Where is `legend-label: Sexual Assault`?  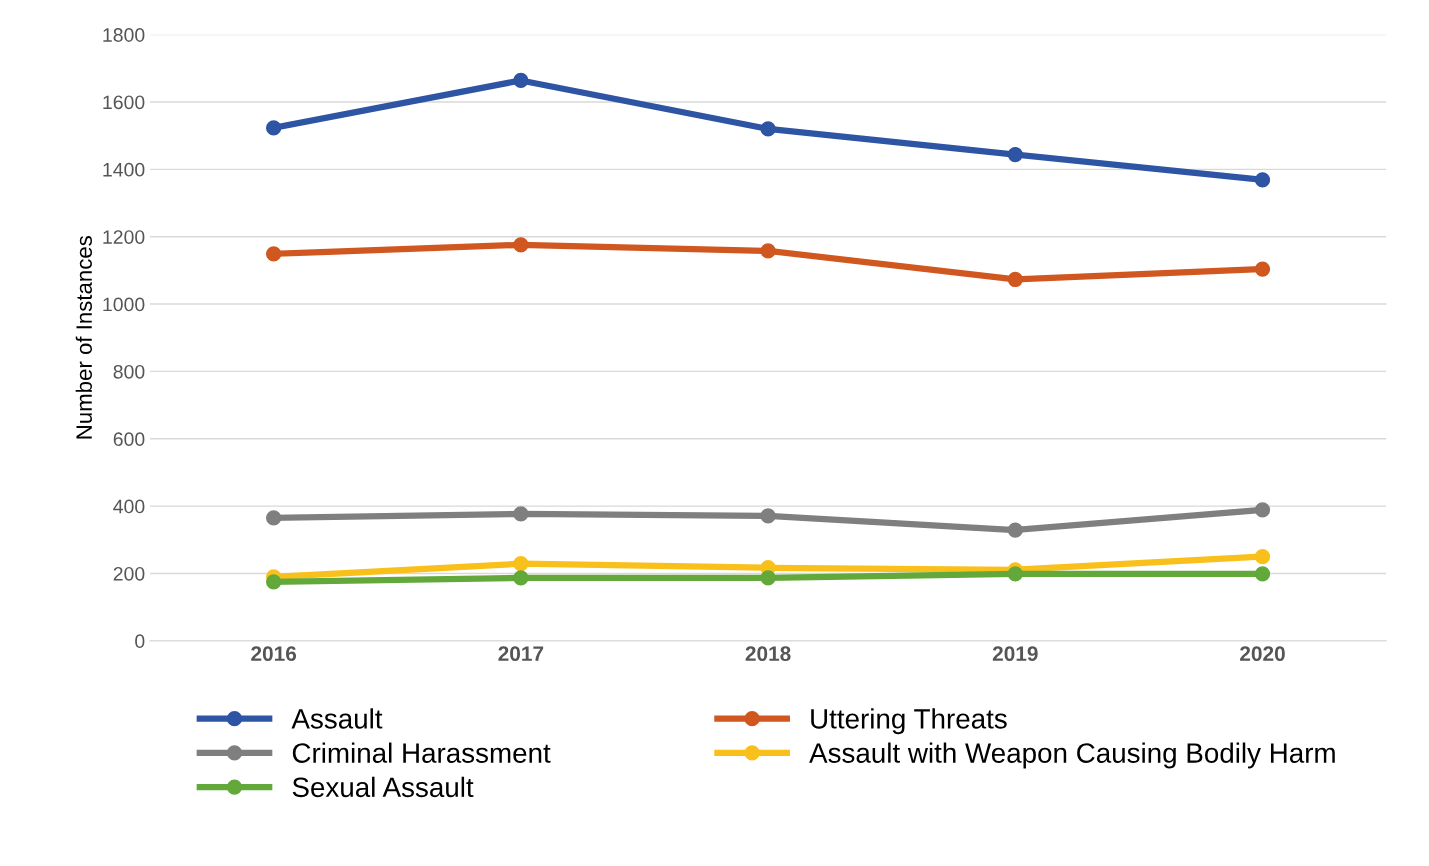 legend-label: Sexual Assault is located at coordinates (383, 787).